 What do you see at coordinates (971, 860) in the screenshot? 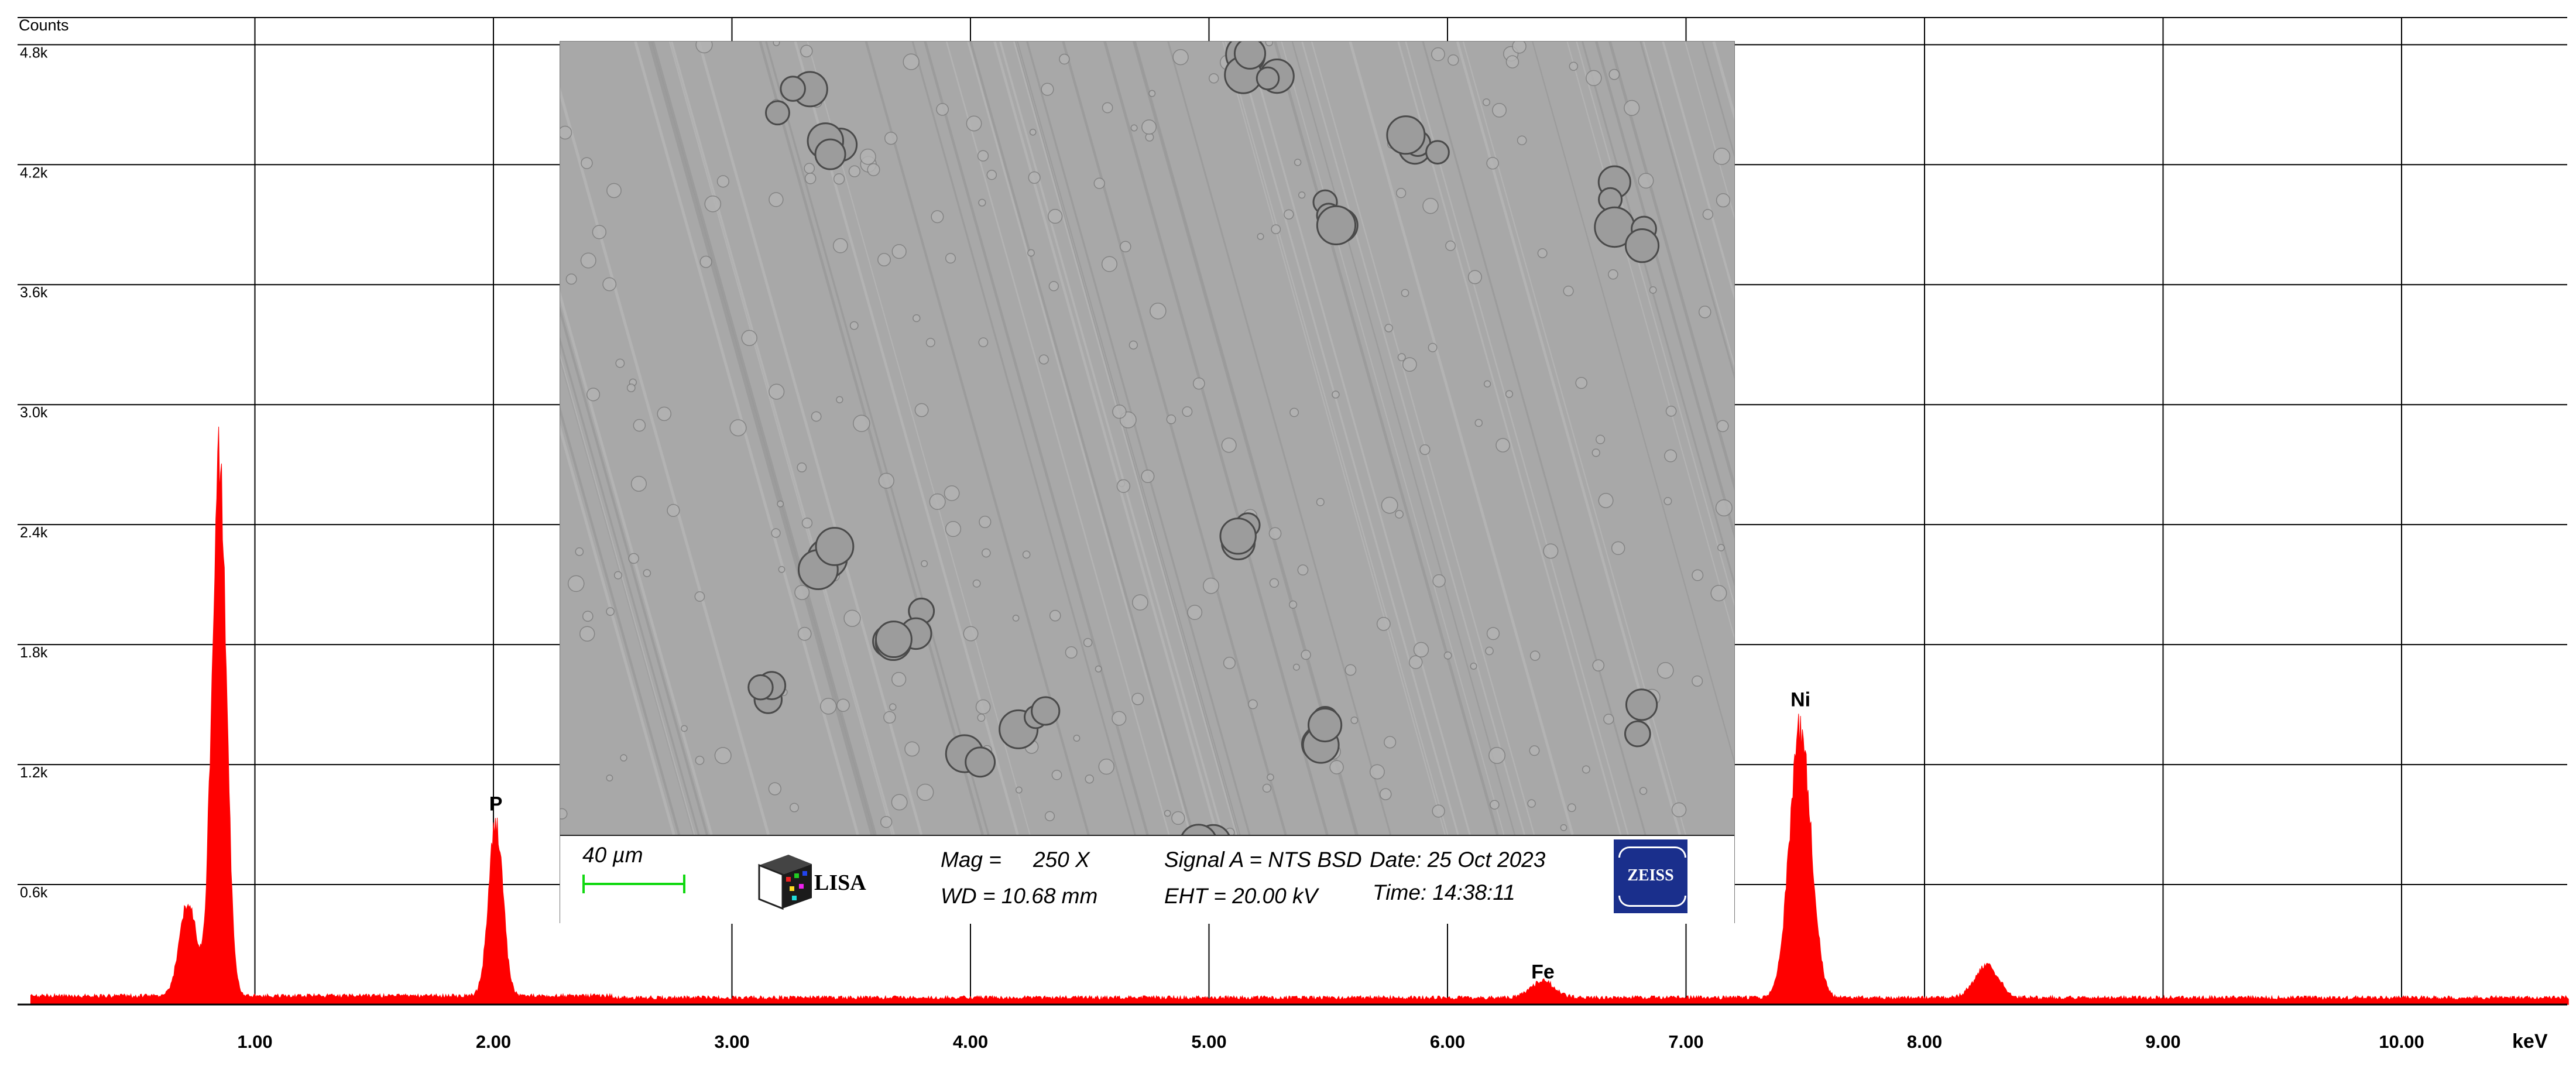
I see `mag-label: Mag =` at bounding box center [971, 860].